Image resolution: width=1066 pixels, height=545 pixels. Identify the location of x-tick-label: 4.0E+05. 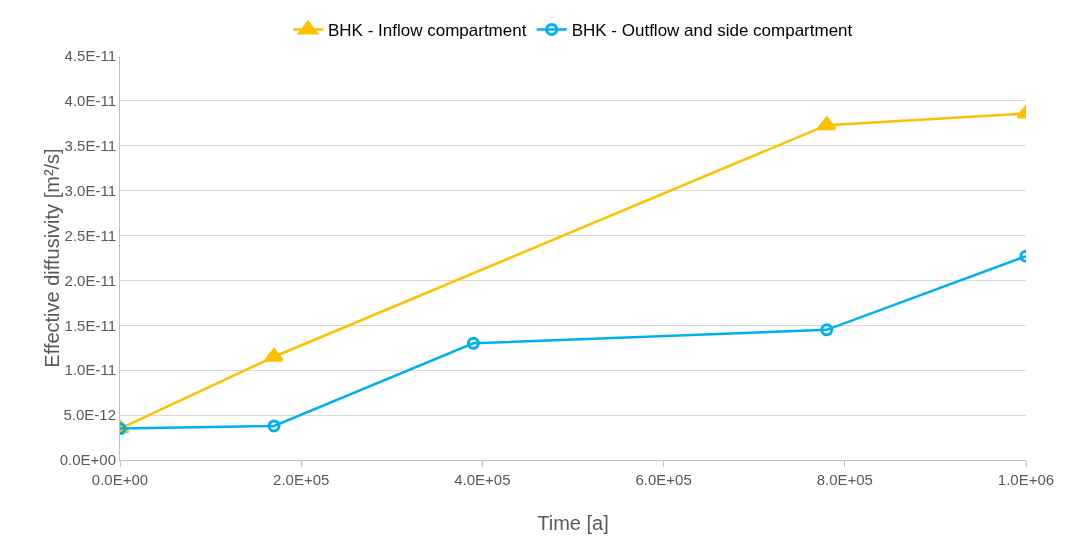
(482, 479).